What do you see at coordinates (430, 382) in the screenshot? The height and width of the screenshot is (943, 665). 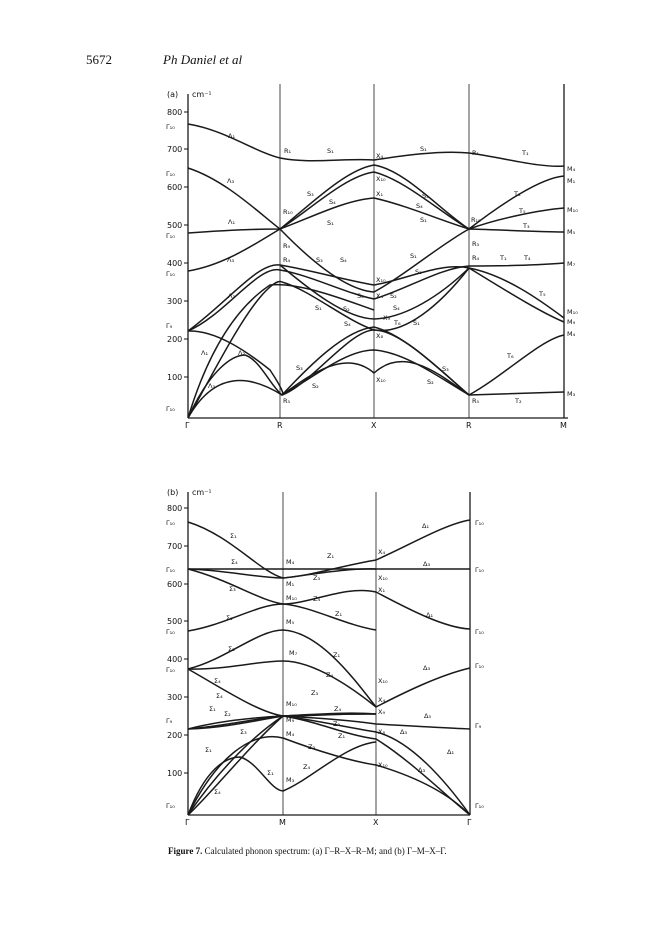 I see `branch-label: S₂` at bounding box center [430, 382].